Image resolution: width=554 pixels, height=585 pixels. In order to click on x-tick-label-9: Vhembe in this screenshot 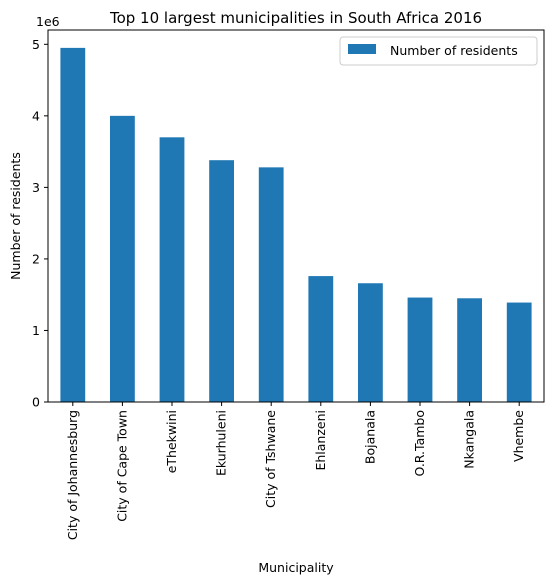, I will do `click(518, 436)`.